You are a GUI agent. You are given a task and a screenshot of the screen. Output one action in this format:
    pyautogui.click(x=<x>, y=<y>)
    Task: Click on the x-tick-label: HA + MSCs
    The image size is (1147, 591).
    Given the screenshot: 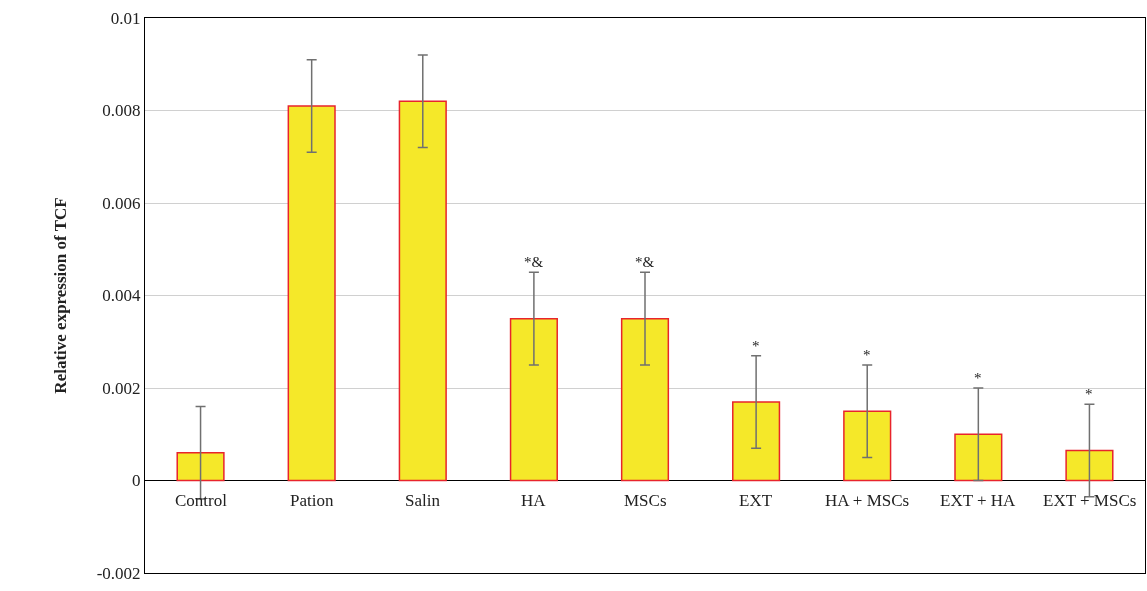 What is the action you would take?
    pyautogui.click(x=867, y=500)
    